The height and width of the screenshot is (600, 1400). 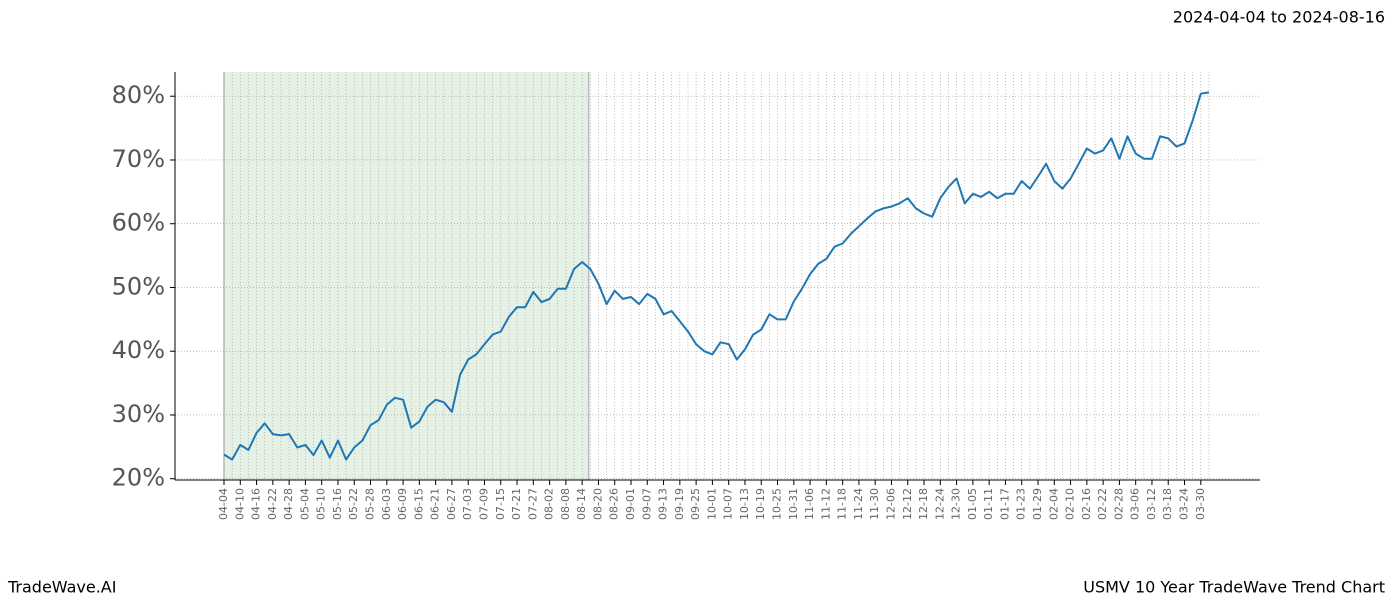 What do you see at coordinates (890, 504) in the screenshot?
I see `x-tick-label: 12-06` at bounding box center [890, 504].